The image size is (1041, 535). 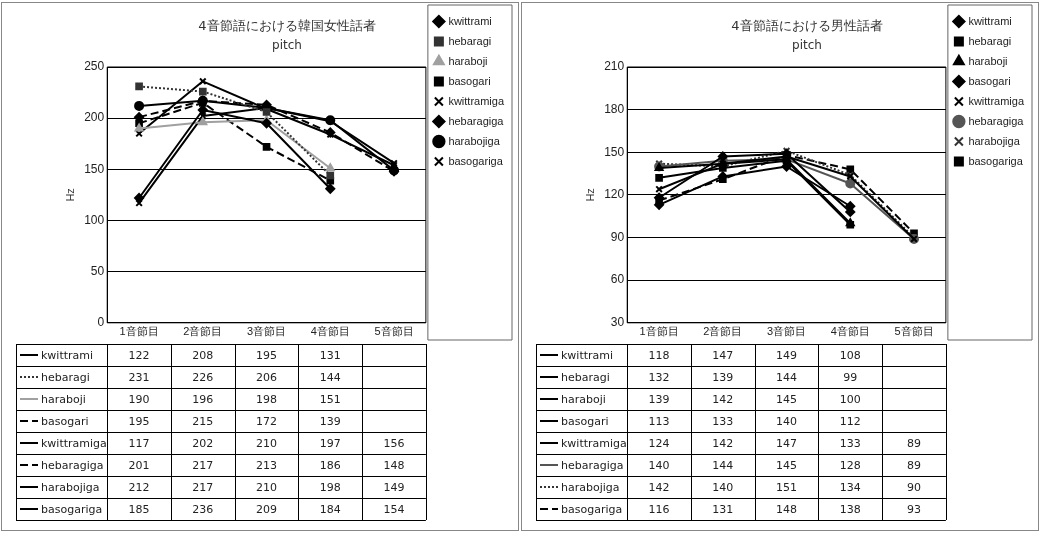 I want to click on data-label: 184, so click(x=330, y=509).